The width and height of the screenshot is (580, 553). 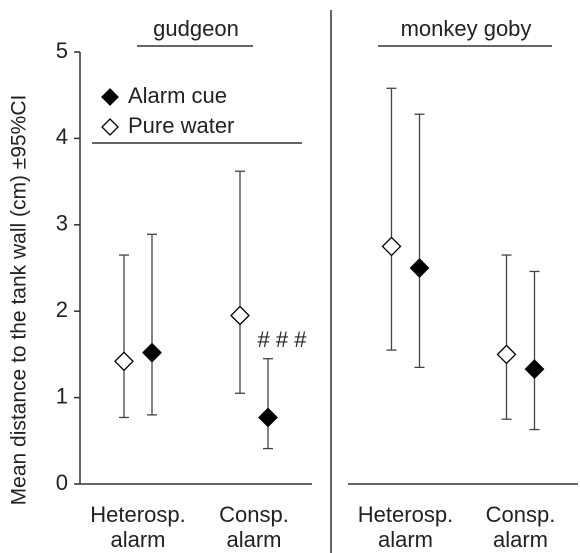 I want to click on y-tick-label: 2, so click(x=62, y=309).